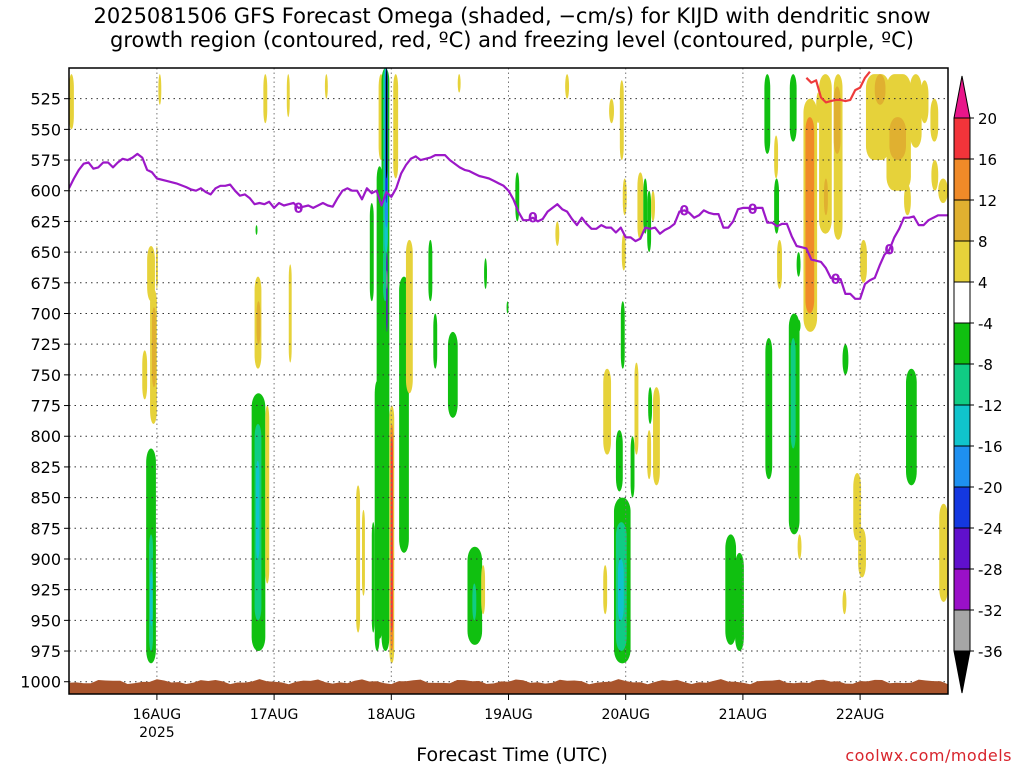 The height and width of the screenshot is (768, 1024). Describe the element at coordinates (508, 686) in the screenshot. I see `terrain-fill` at that location.